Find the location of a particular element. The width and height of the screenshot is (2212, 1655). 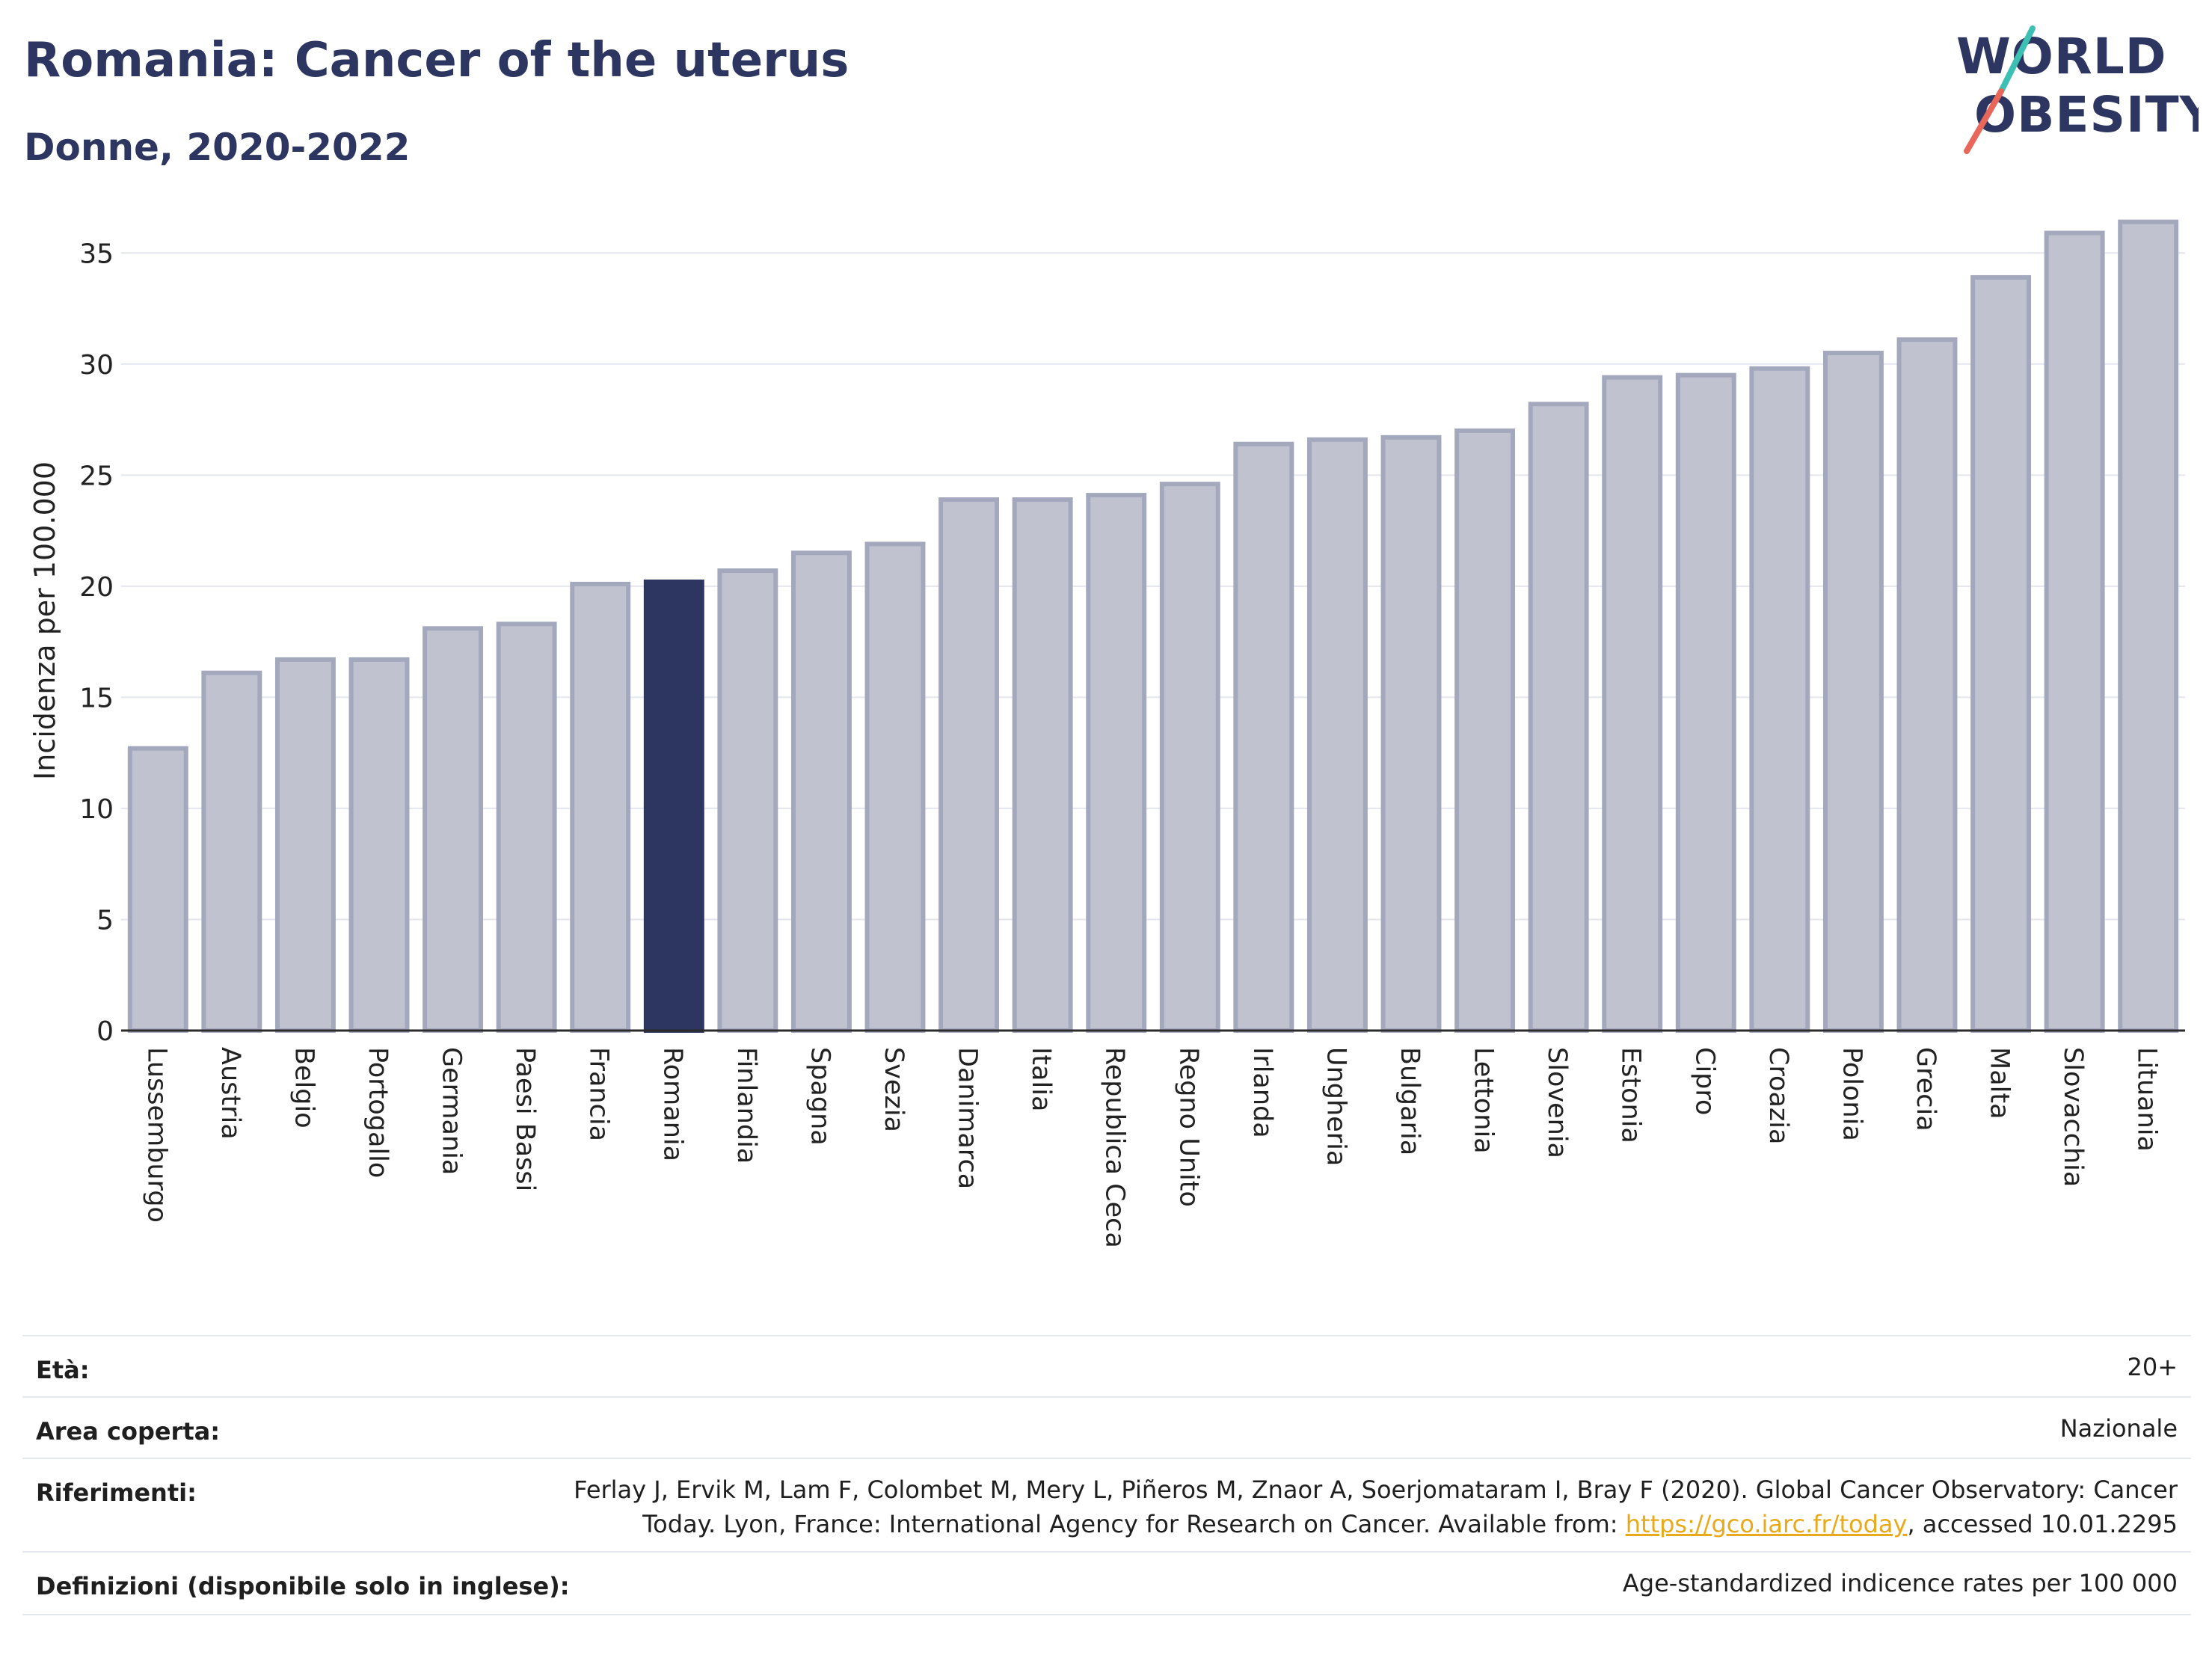

info-label-references: Riferimenti: is located at coordinates (116, 1493).